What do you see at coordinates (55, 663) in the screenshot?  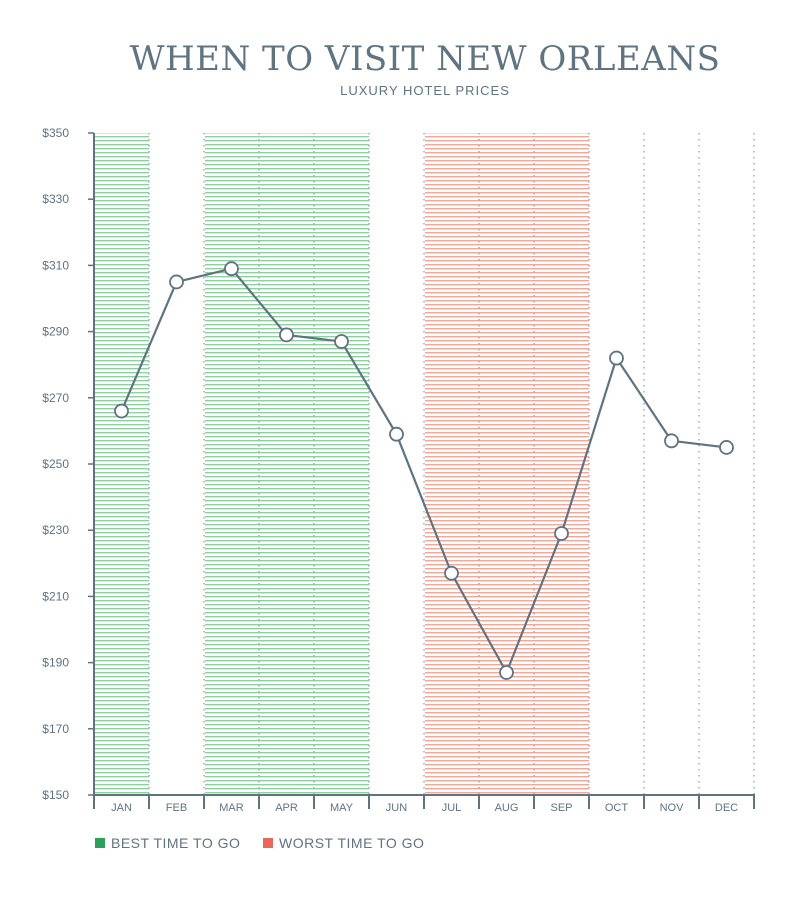 I see `y-tick-label: $190` at bounding box center [55, 663].